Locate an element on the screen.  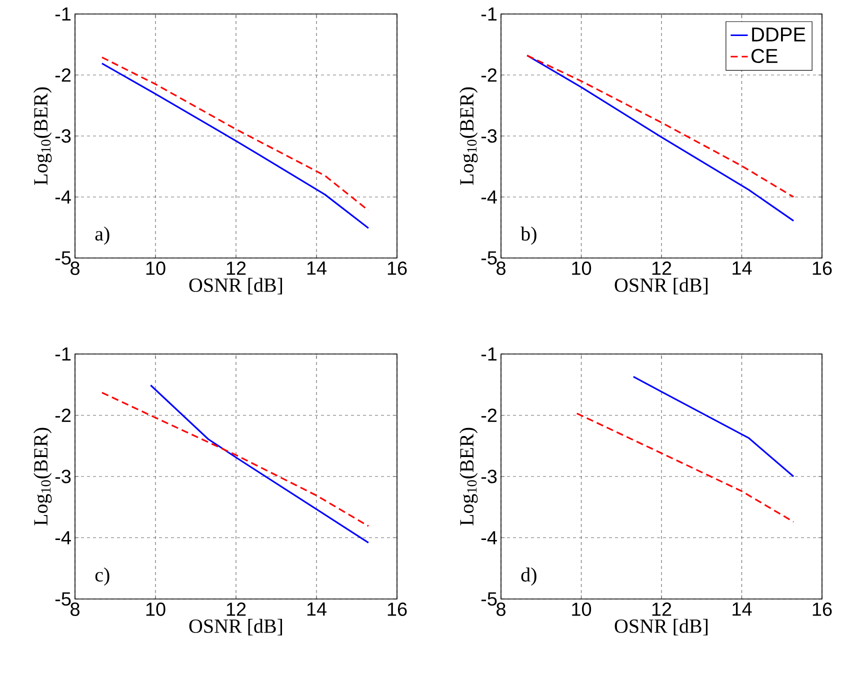
annotation: d) is located at coordinates (528, 577).